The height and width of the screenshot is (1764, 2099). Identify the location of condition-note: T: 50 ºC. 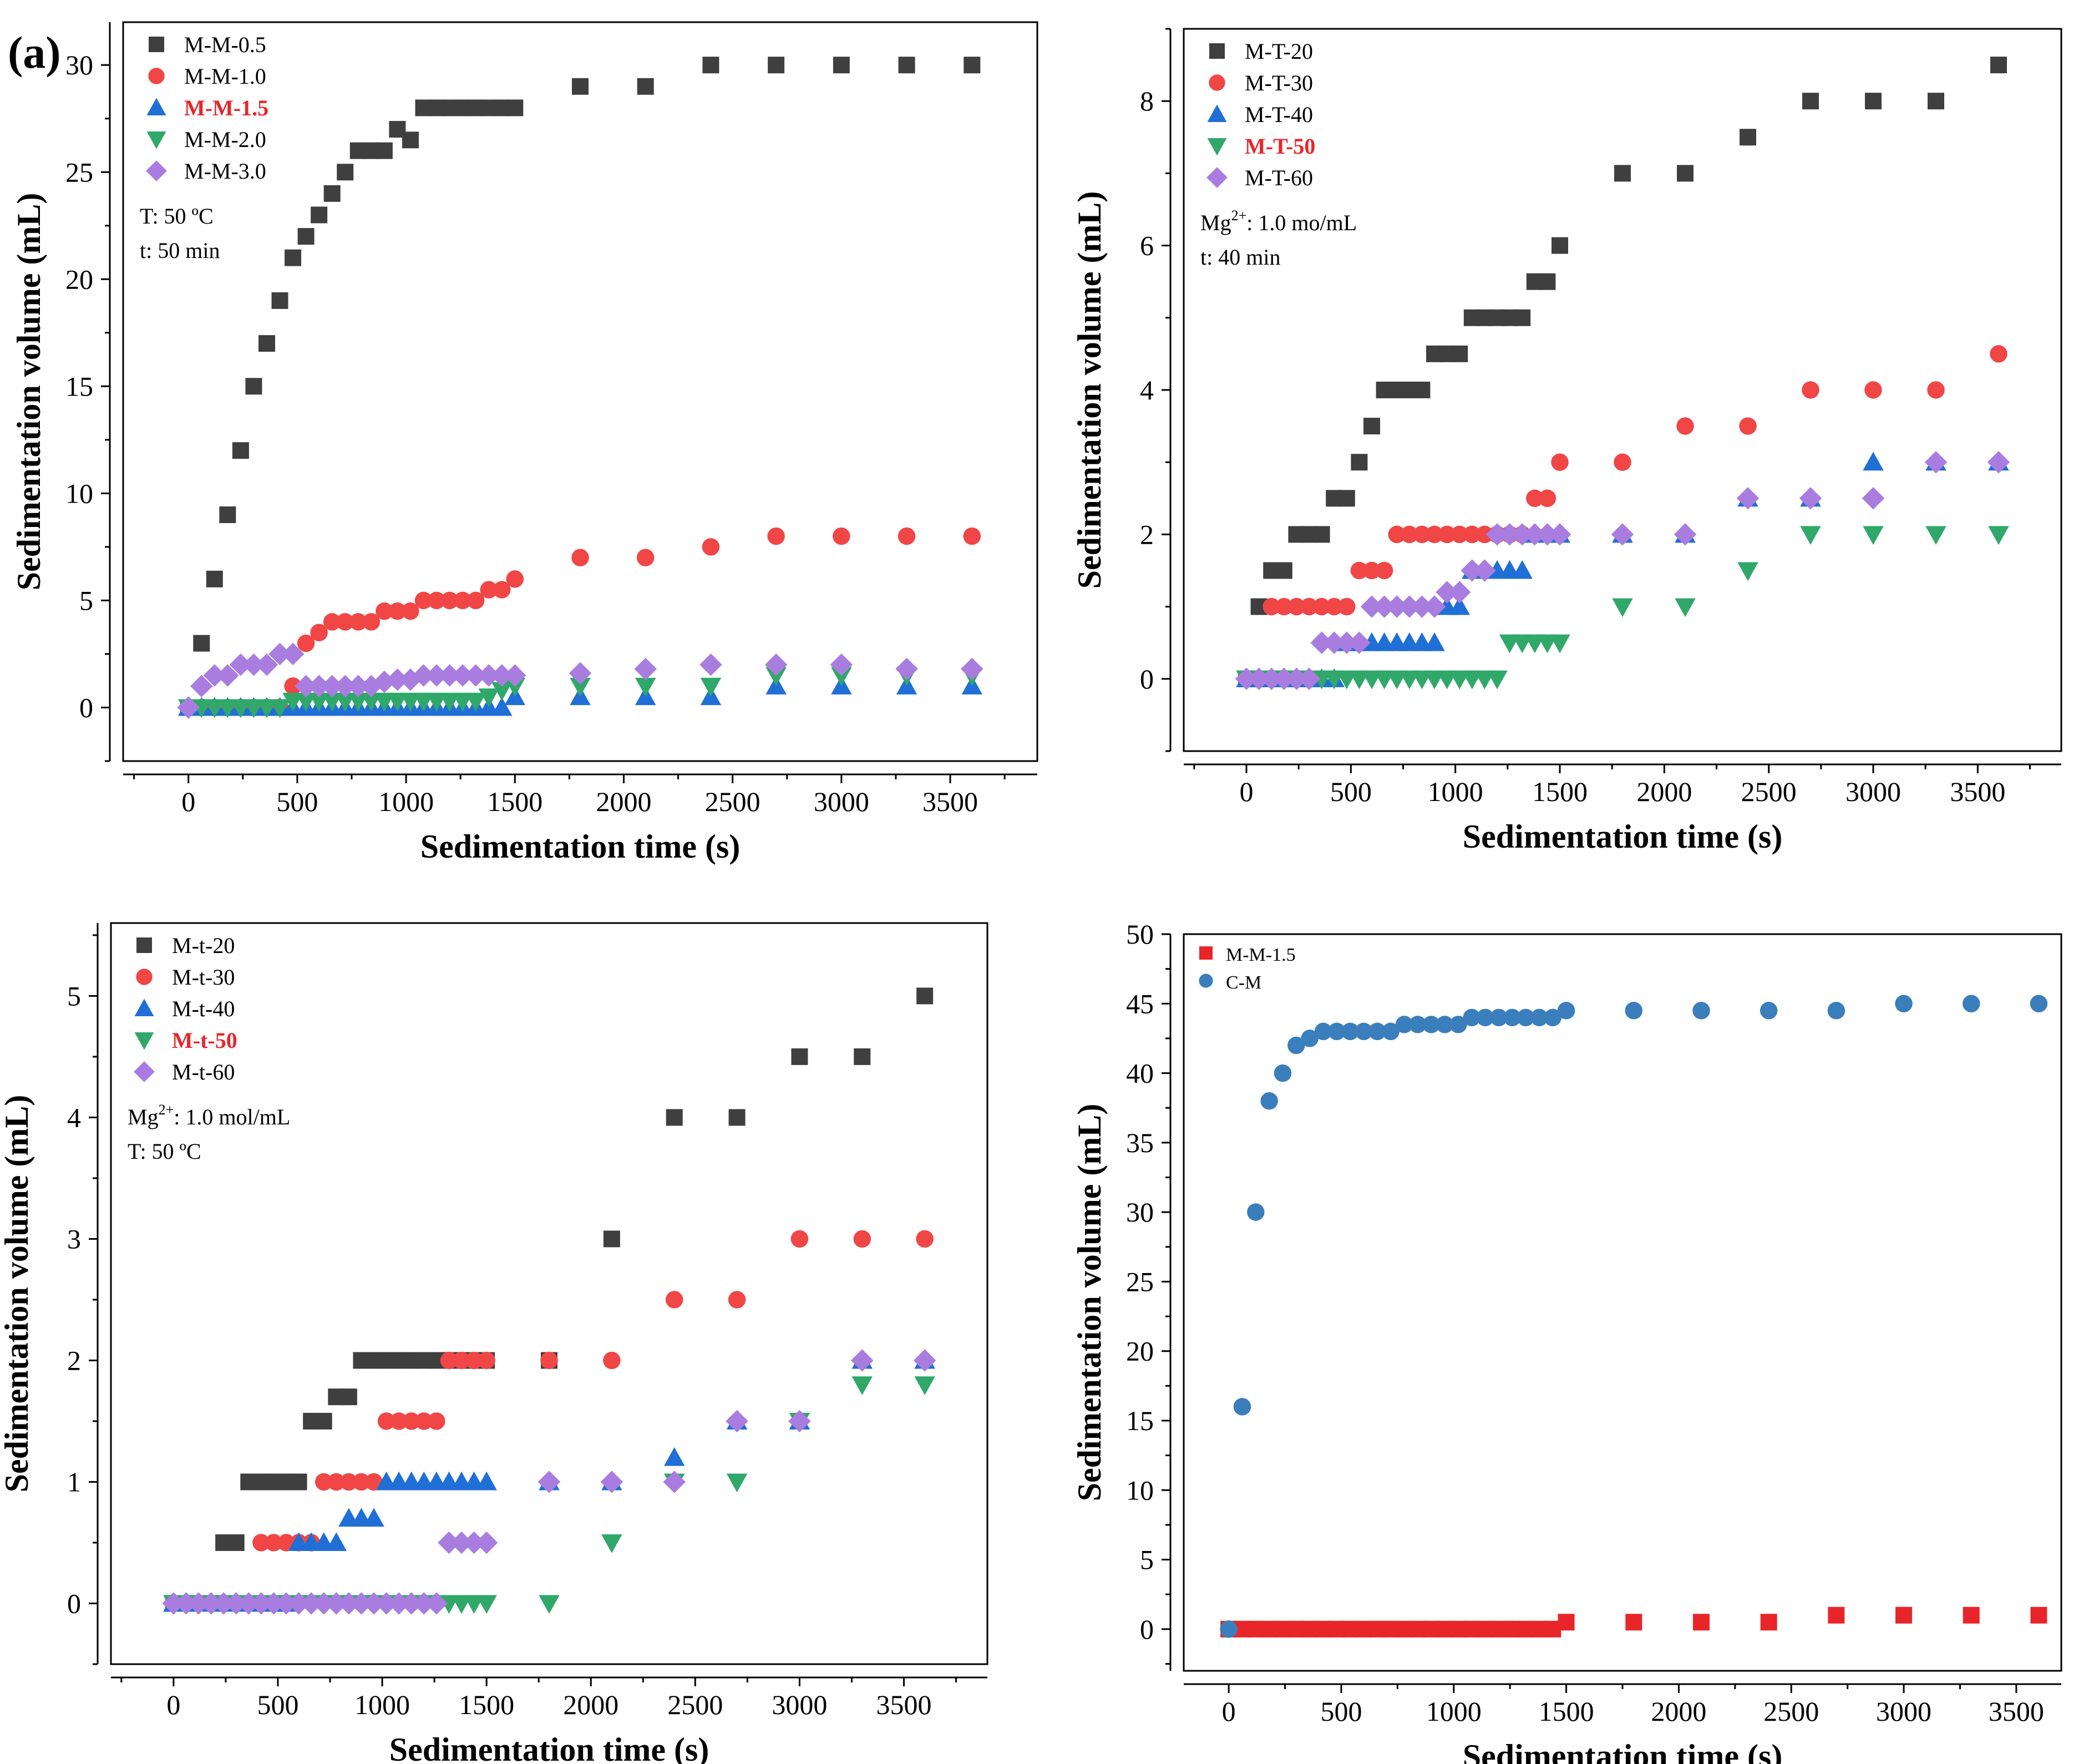
(177, 216).